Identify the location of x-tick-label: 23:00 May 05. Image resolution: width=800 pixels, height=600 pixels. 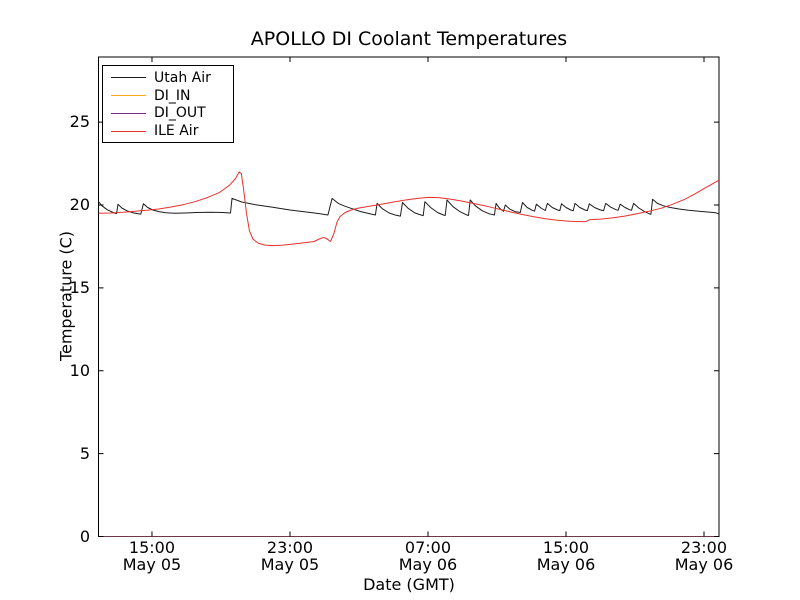
(290, 556).